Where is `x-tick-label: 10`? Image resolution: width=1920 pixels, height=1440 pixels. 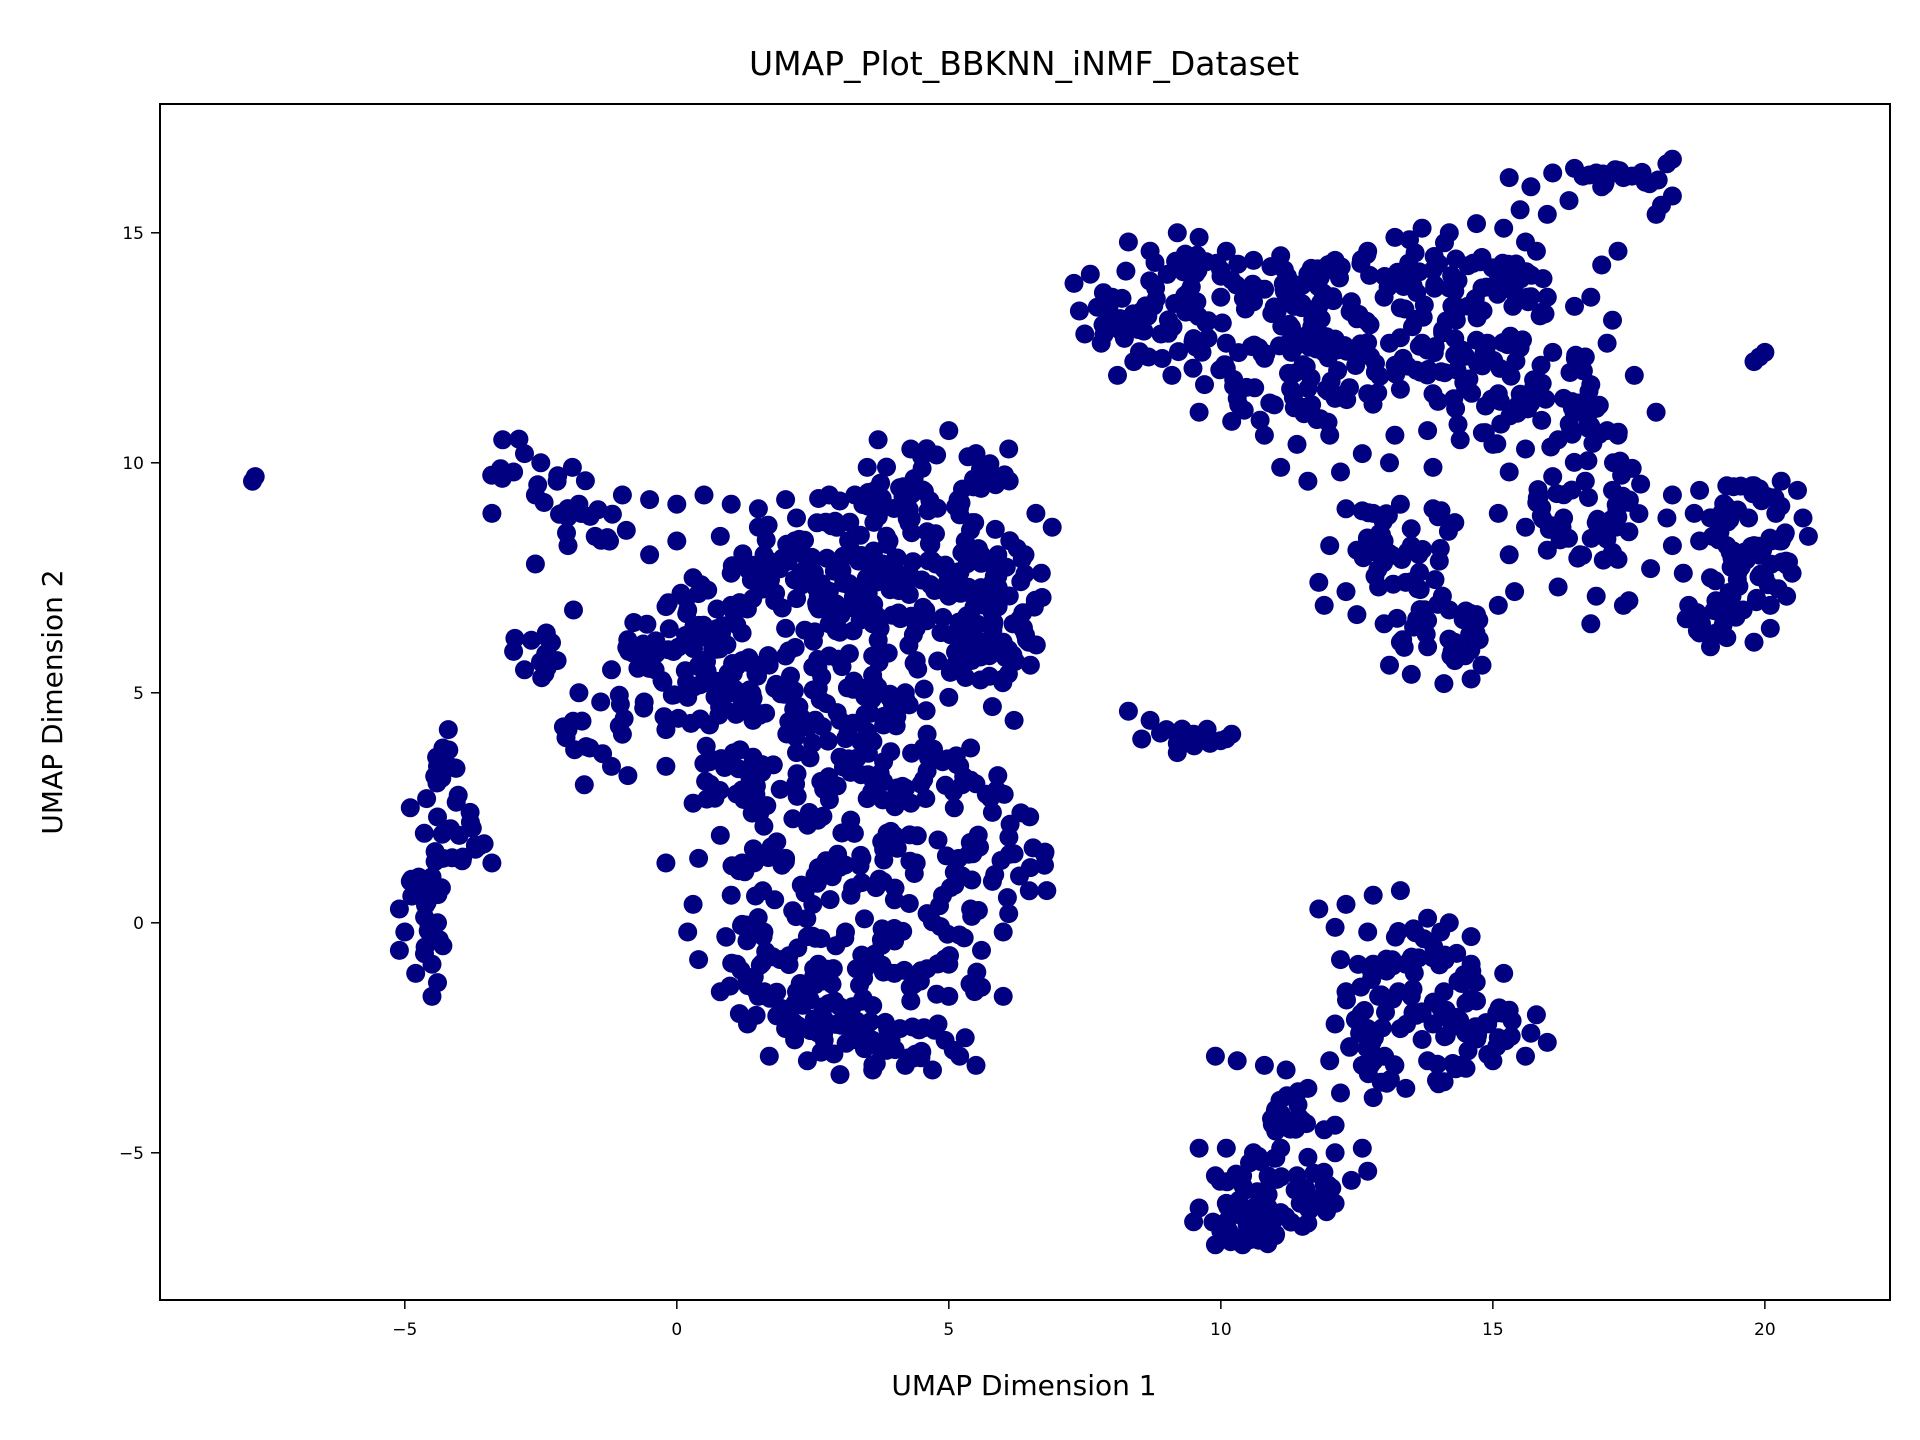
x-tick-label: 10 is located at coordinates (1221, 1330).